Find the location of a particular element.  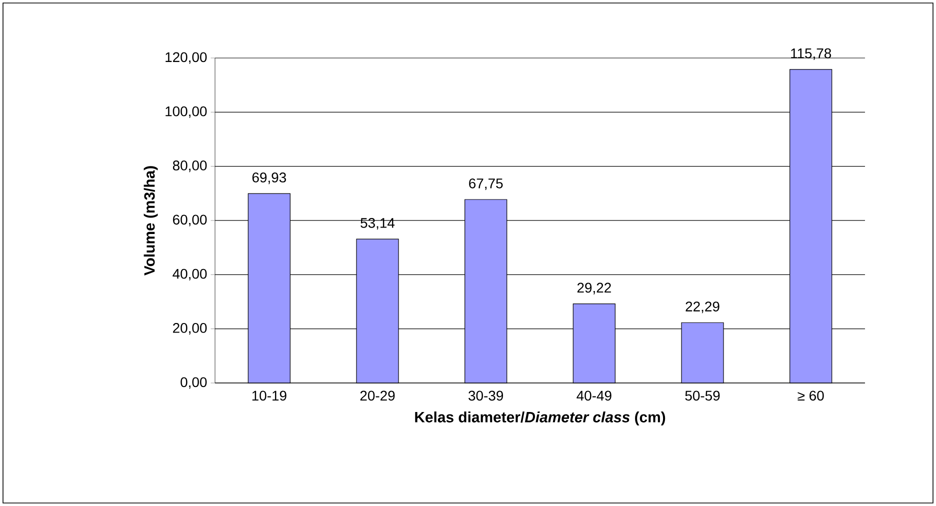

data-label: 29,22 is located at coordinates (594, 288).